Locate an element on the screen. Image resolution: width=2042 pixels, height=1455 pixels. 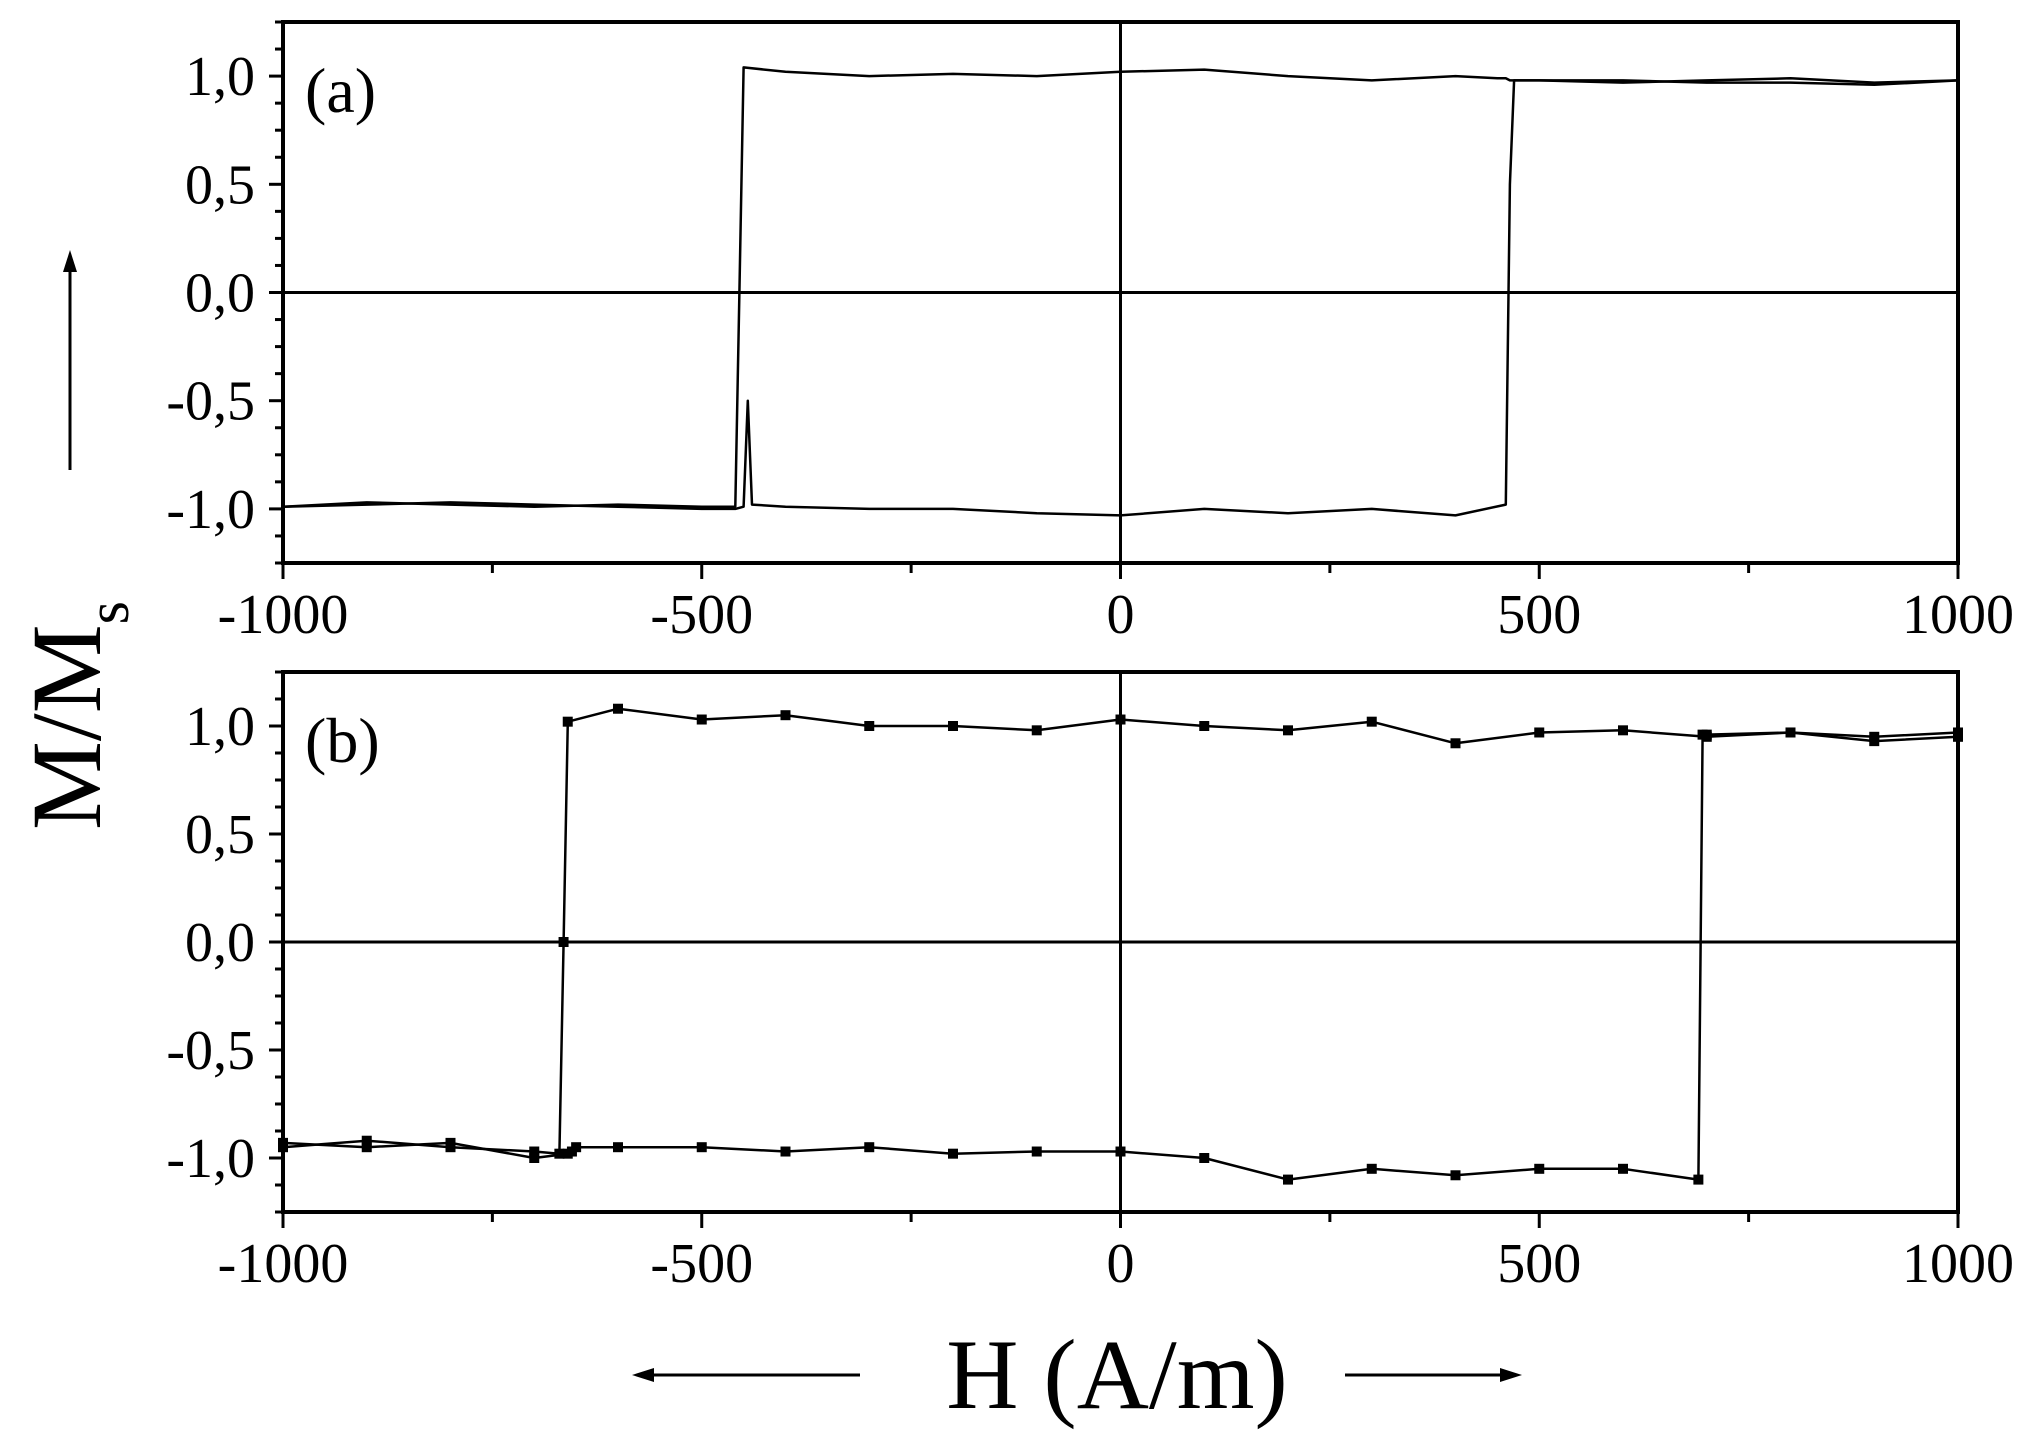
x-axis-arrow-right-head is located at coordinates (1511, 1375).